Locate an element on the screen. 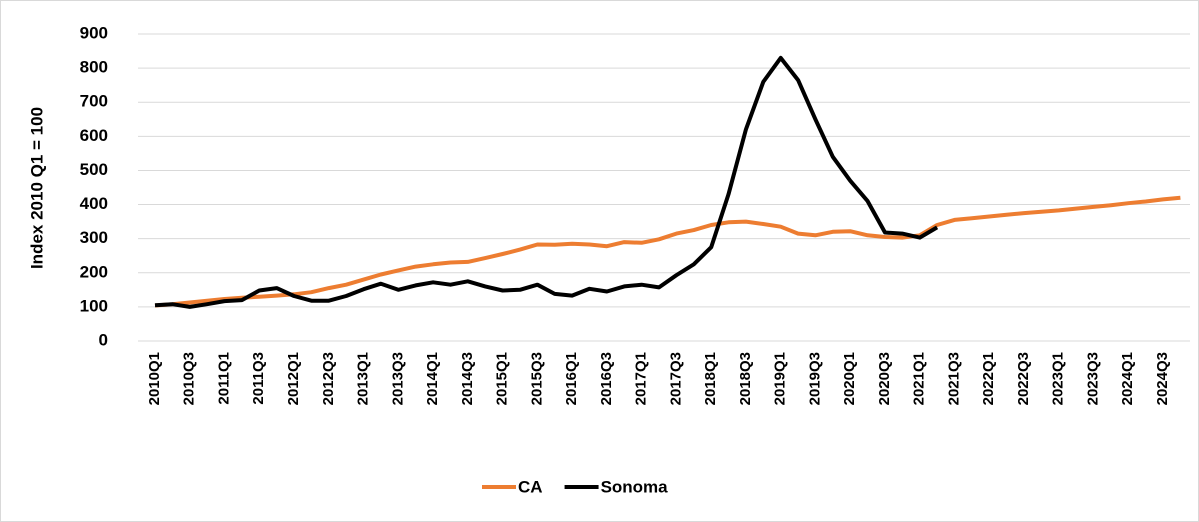 The image size is (1199, 522). y-tick-label: 500 is located at coordinates (94, 169).